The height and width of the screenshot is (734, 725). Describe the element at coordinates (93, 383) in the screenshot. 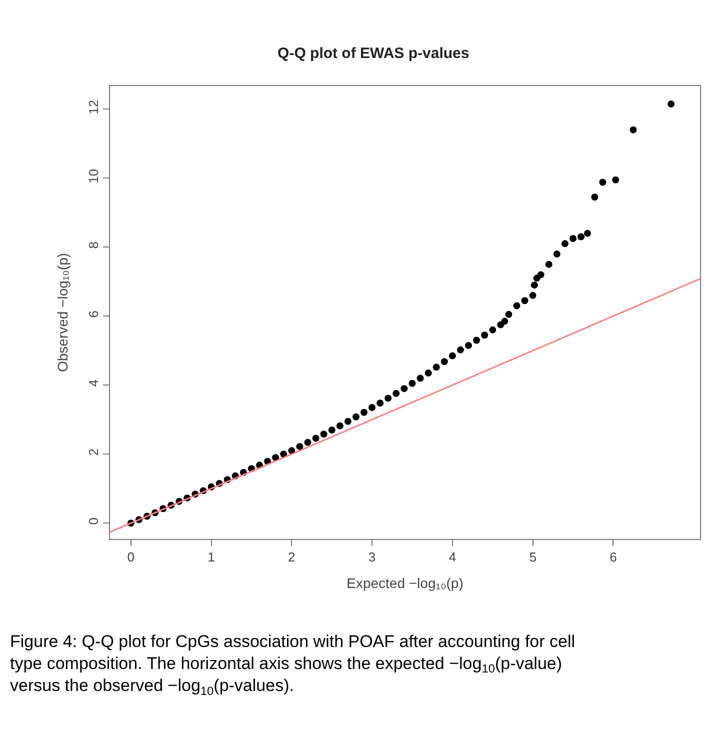

I see `y-tick-label: 4` at that location.